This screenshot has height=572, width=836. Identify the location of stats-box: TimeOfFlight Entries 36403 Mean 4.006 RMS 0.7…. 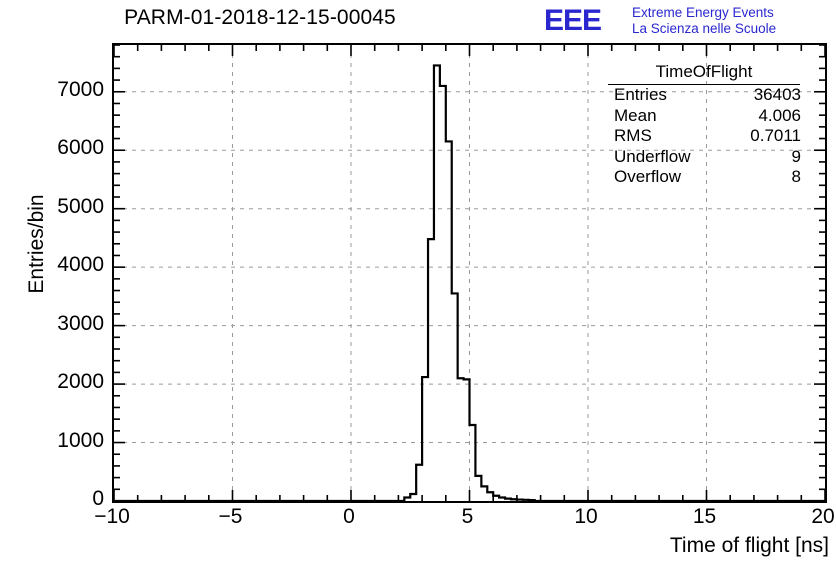
(704, 125).